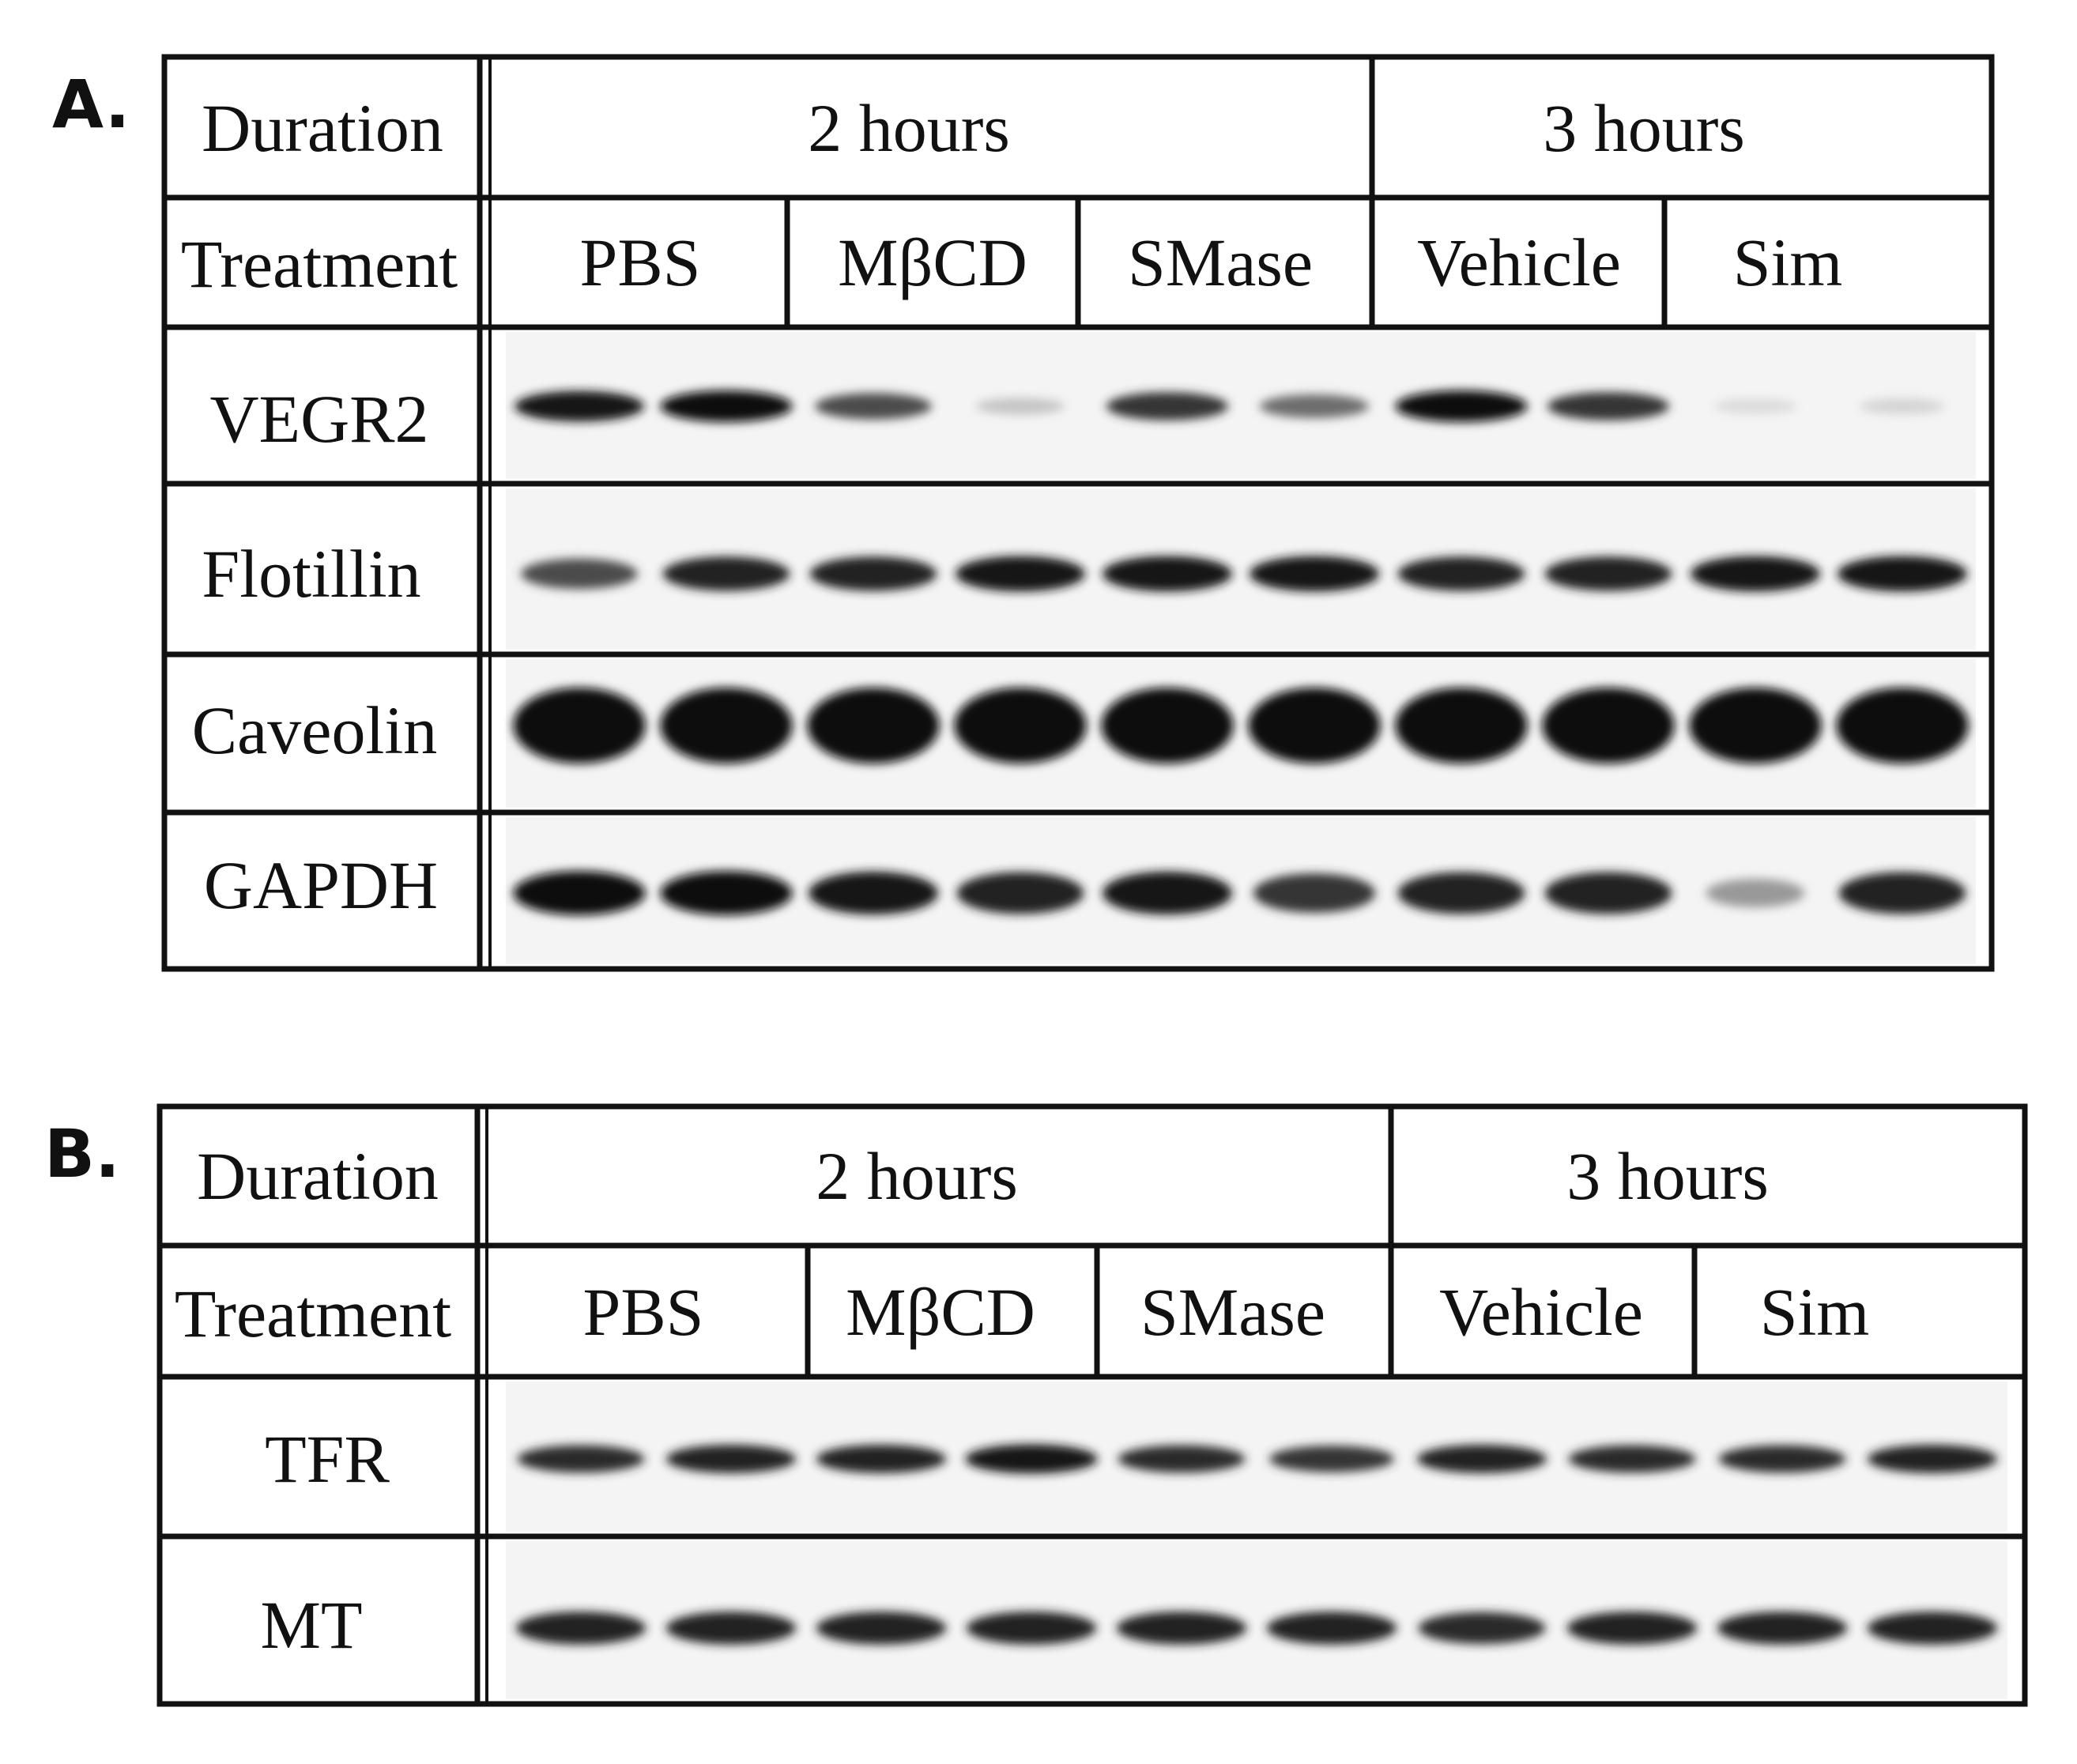 Image resolution: width=2077 pixels, height=1764 pixels. What do you see at coordinates (327, 1459) in the screenshot?
I see `panel-b-row-tfr-label: TFR` at bounding box center [327, 1459].